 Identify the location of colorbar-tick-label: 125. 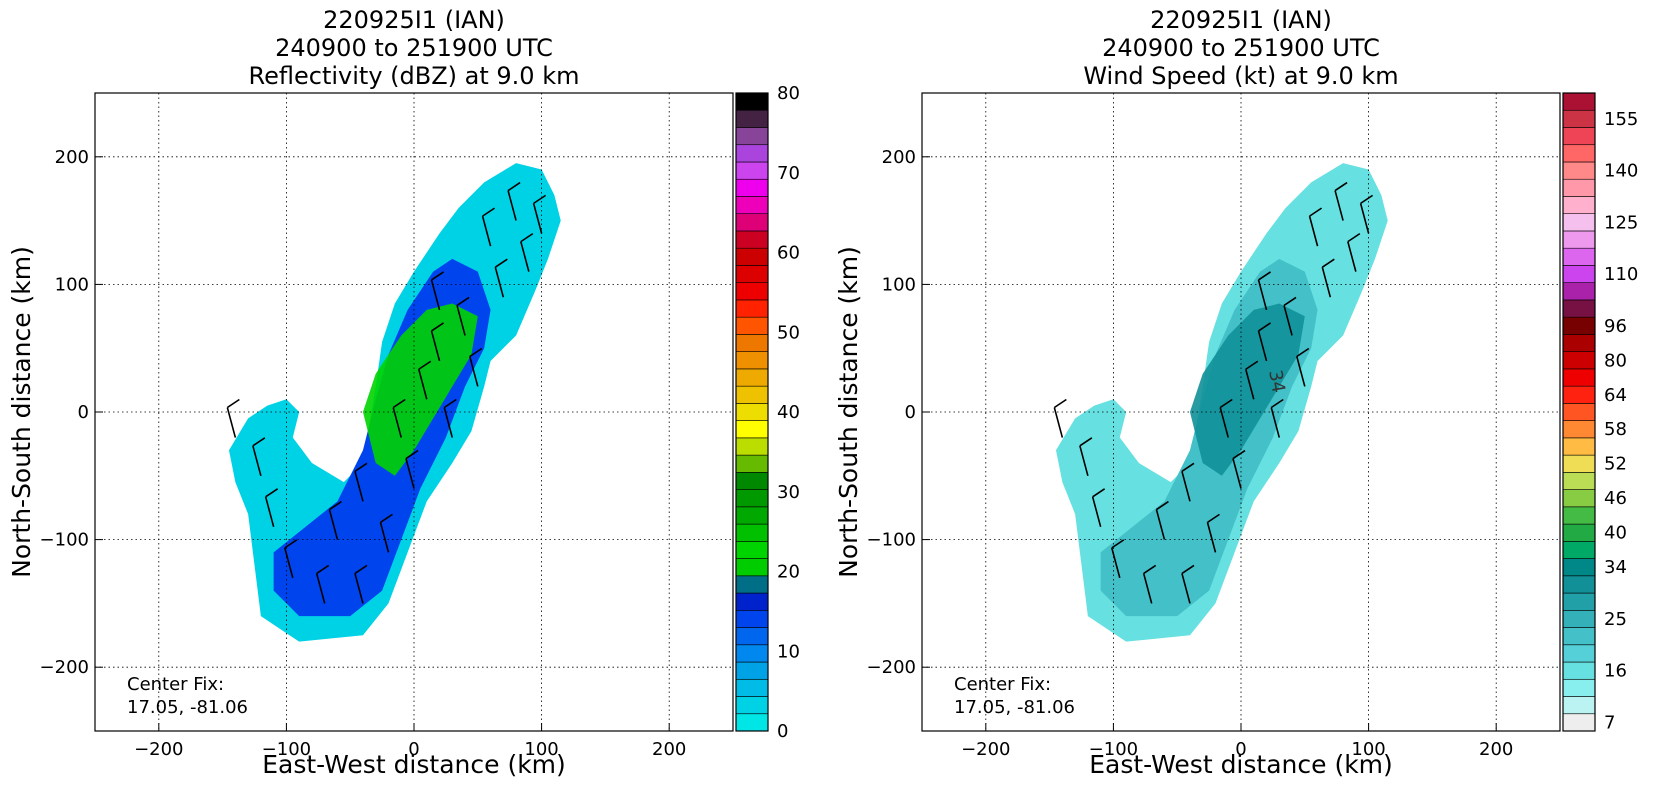
(1621, 222).